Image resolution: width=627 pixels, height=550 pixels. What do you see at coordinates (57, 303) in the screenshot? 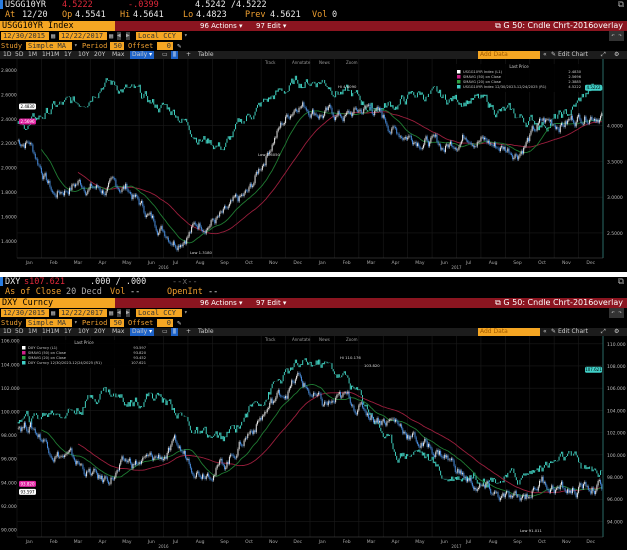
I see `security-field: DXY Curncy` at bounding box center [57, 303].